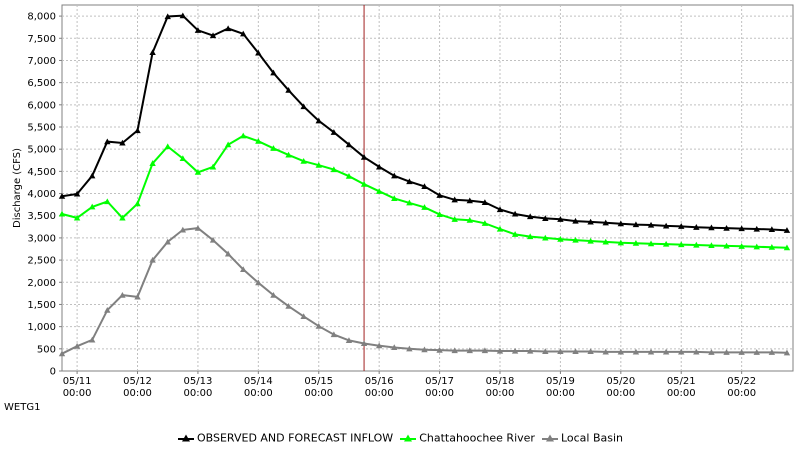 The height and width of the screenshot is (454, 800). I want to click on y-tick-label: 4,500, so click(41, 172).